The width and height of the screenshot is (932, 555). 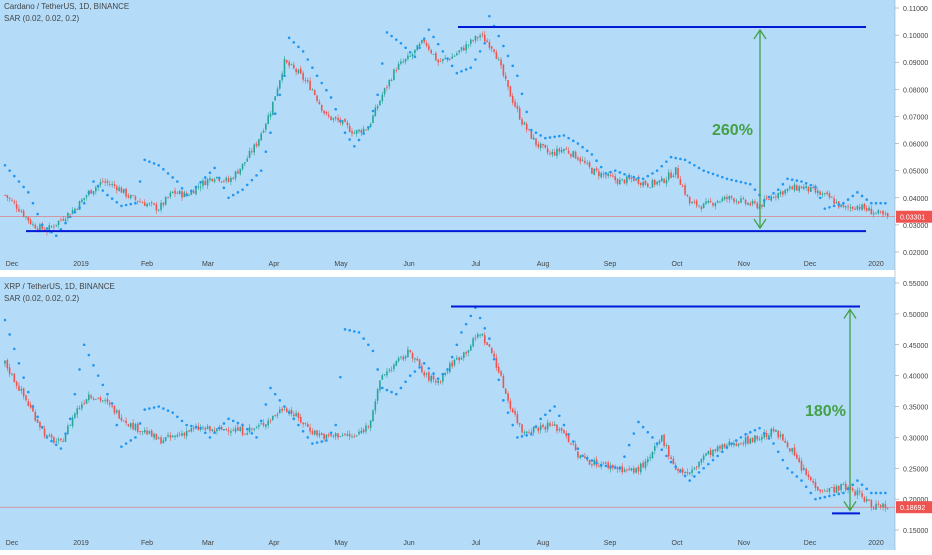 What do you see at coordinates (59, 286) in the screenshot?
I see `xrp-symbol-title: XRP / TetherUS, 1D, BINANCE` at bounding box center [59, 286].